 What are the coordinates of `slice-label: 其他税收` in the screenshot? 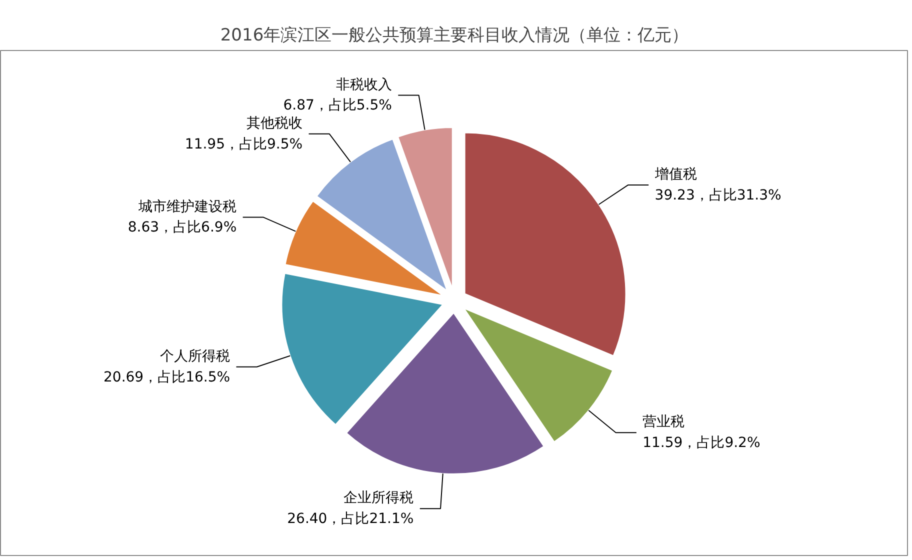 It's located at (274, 124).